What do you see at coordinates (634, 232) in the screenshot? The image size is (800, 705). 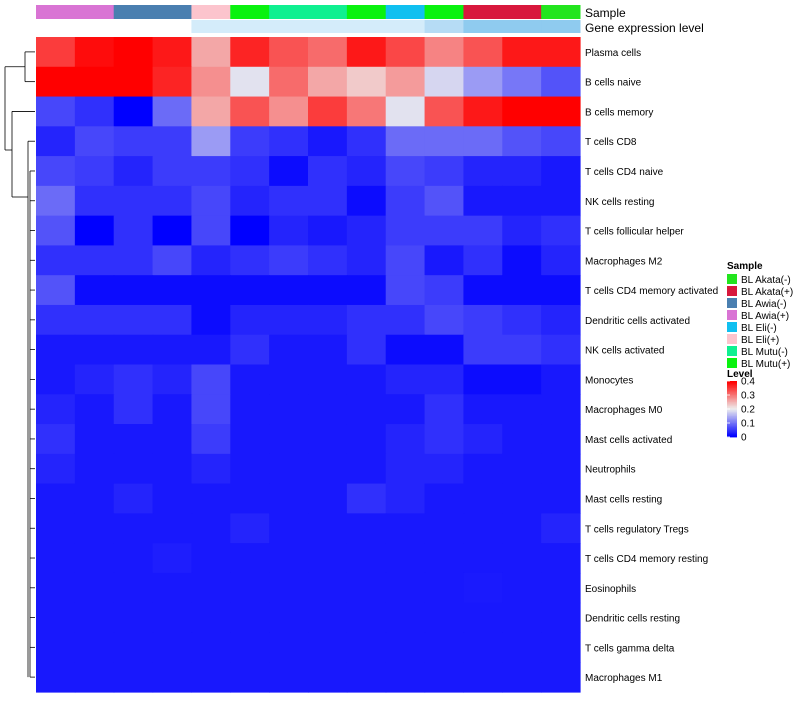 I see `row-label: T cells follicular helper` at bounding box center [634, 232].